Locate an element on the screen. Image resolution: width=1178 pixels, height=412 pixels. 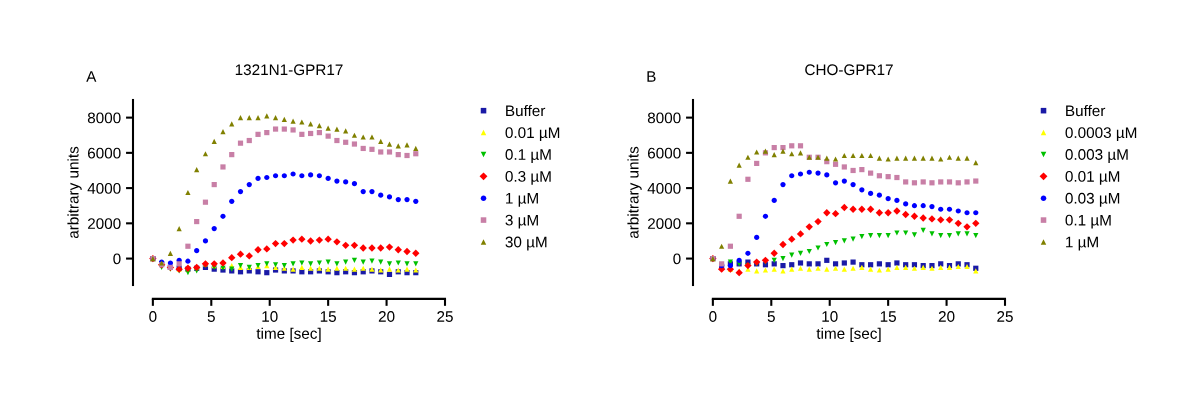
legend-label: 0.03 µM is located at coordinates (1092, 199).